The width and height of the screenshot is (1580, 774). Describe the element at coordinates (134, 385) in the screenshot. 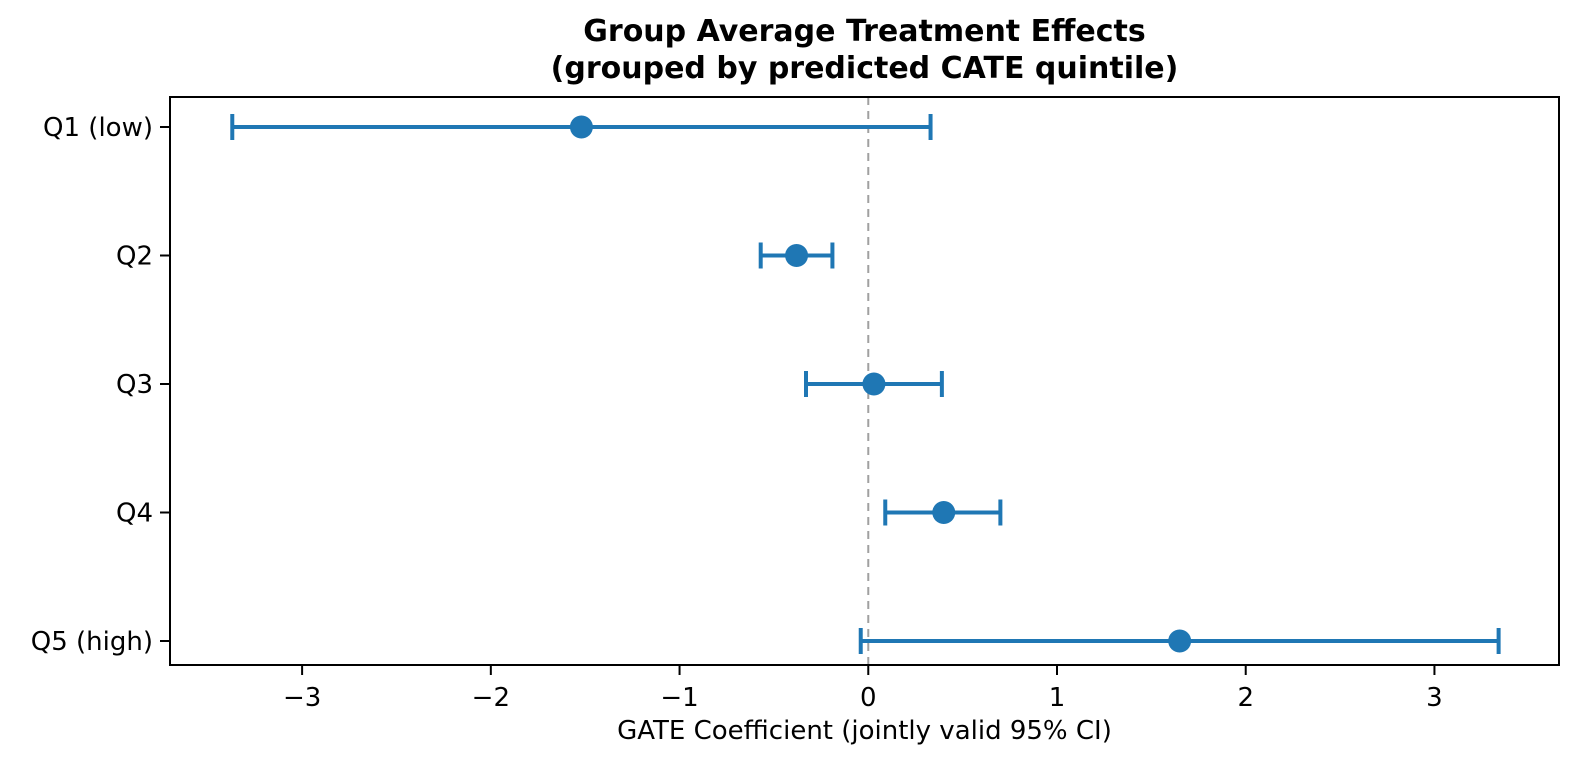

I see `y-tick-label-2: Q3` at that location.